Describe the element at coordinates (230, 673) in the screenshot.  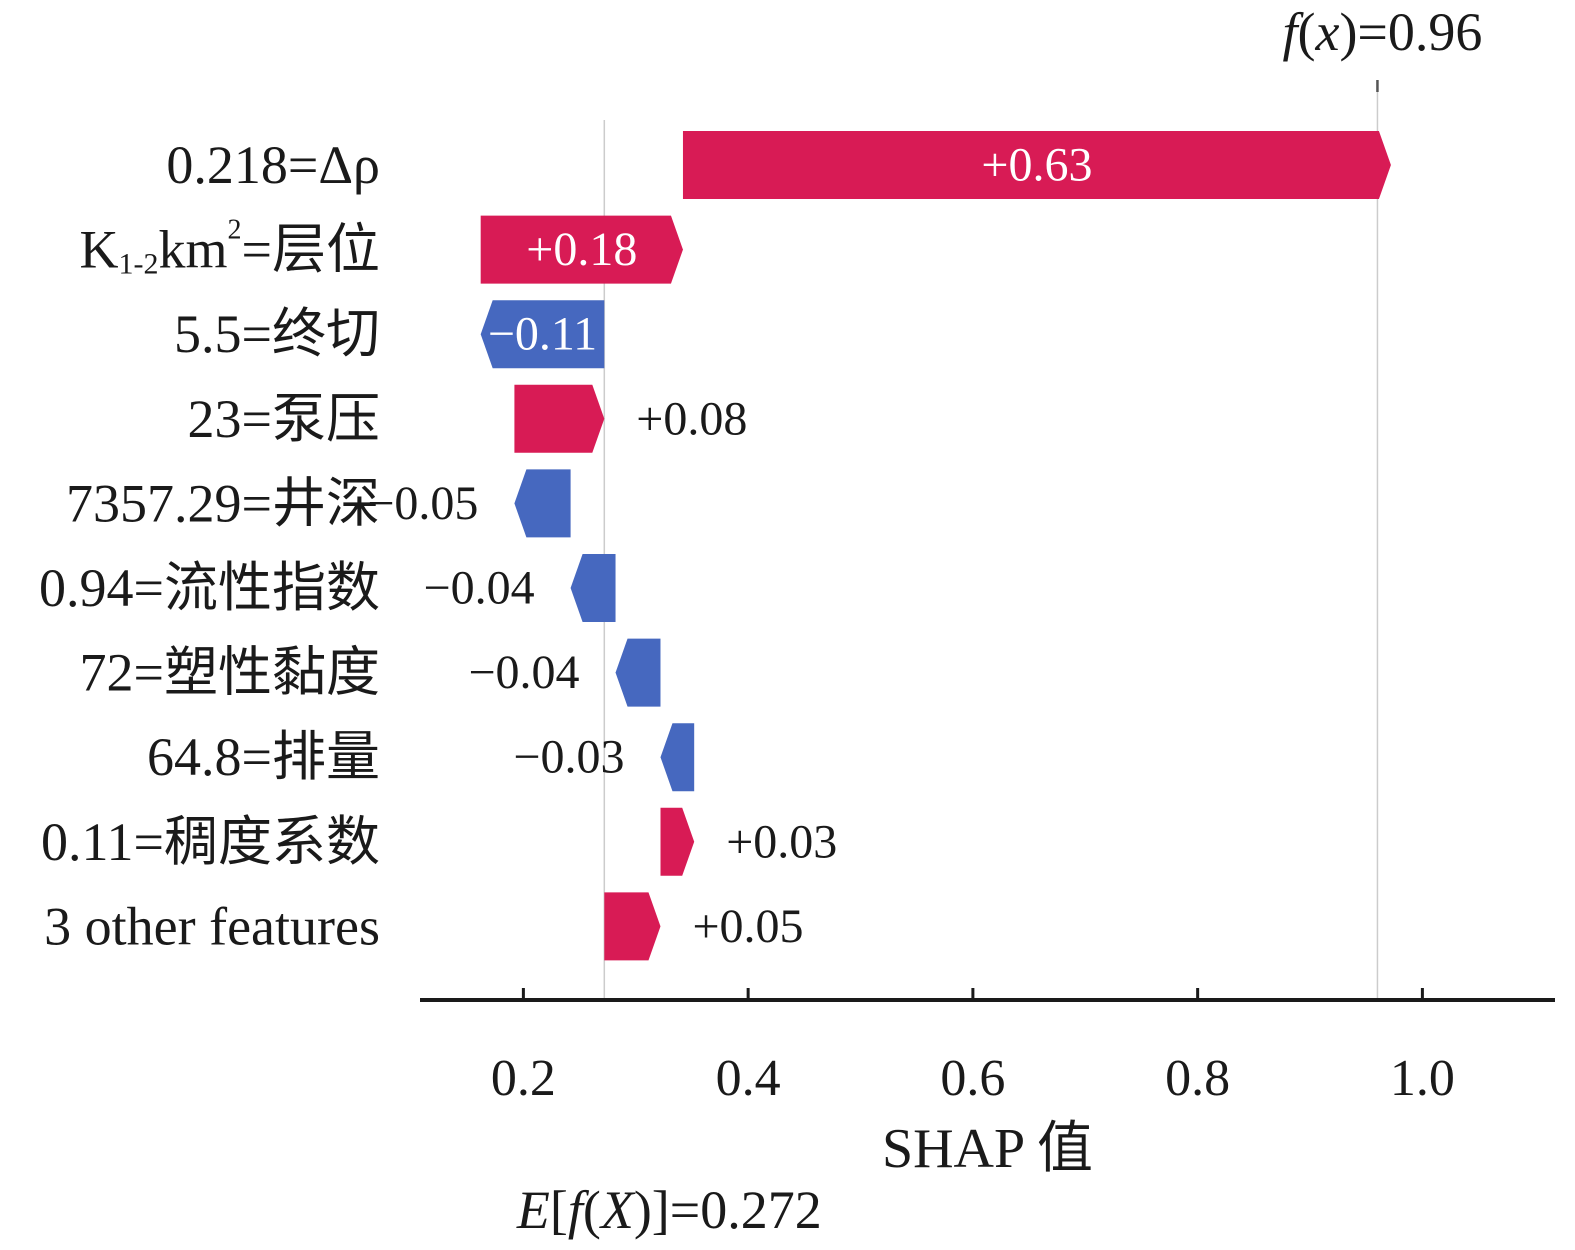
I see `feature-label: 72=塑性黏度` at that location.